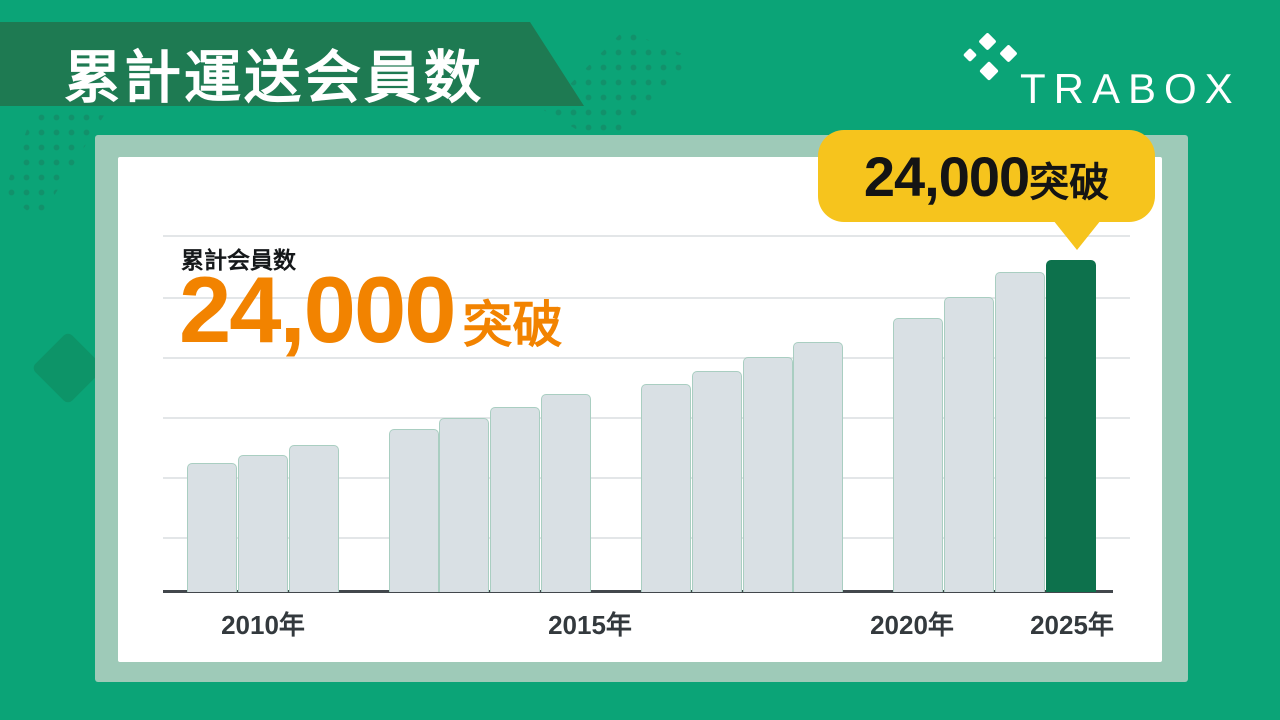 This screenshot has width=1280, height=720. I want to click on x-axis-line, so click(638, 591).